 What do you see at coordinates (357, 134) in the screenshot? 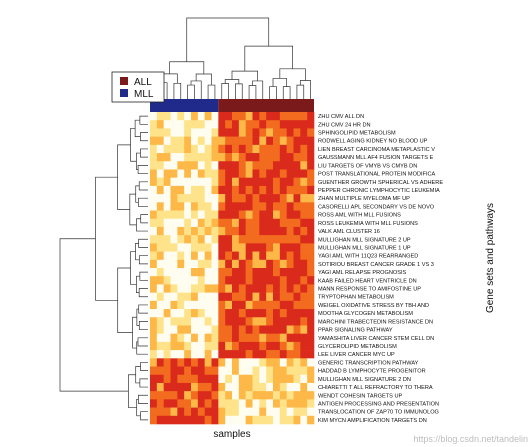
I see `row-label: SPHINGOLIPID METABOLISM` at bounding box center [357, 134].